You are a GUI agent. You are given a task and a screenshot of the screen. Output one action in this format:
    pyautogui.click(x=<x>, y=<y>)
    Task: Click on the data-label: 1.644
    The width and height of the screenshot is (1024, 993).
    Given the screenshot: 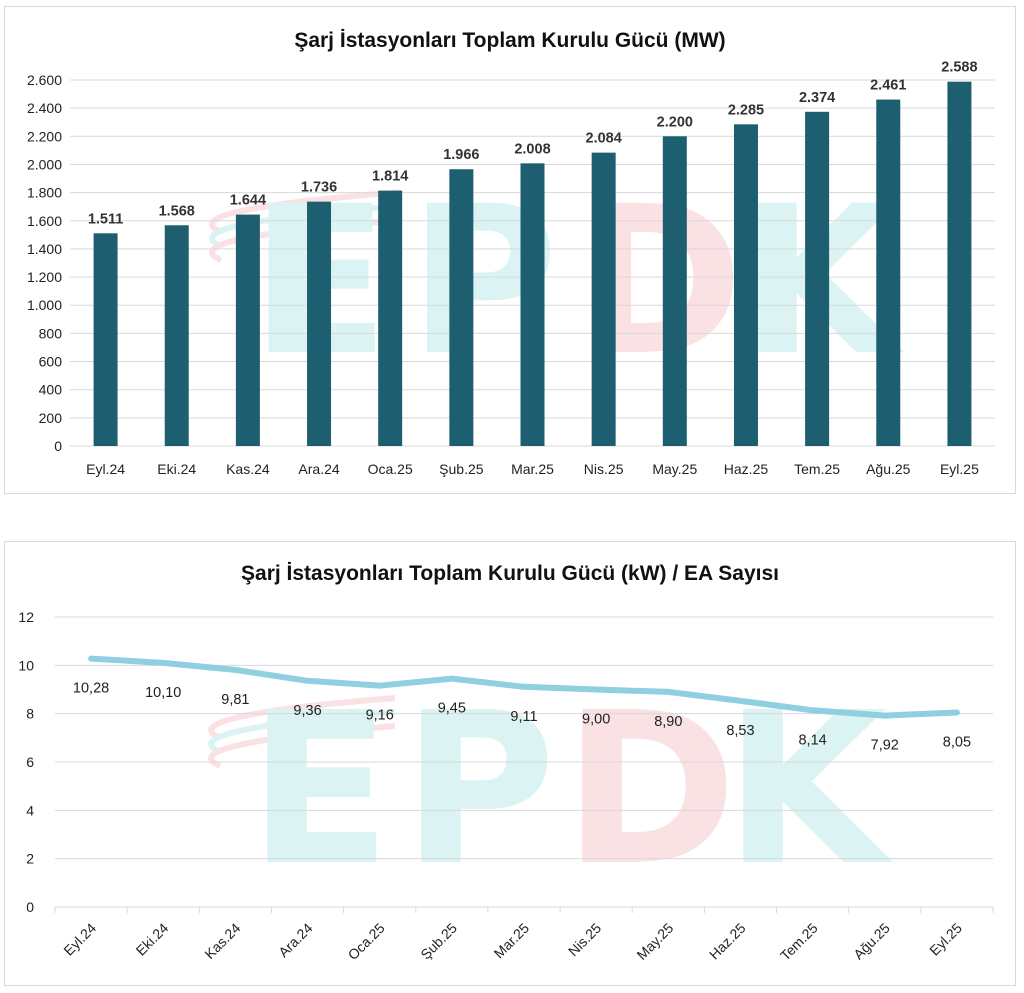 What is the action you would take?
    pyautogui.click(x=248, y=201)
    